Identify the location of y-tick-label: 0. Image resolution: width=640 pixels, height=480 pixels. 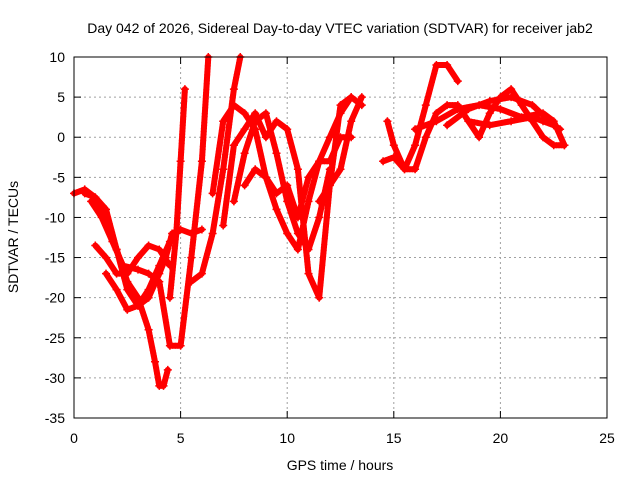
(61, 137).